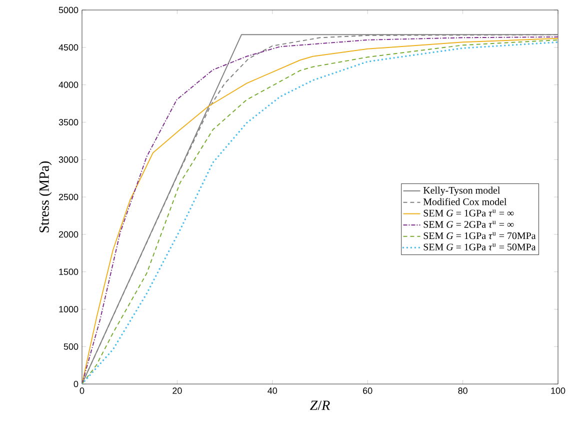  I want to click on legend-label: SEM G = 1GPa τ$^{u}$ = ∞, so click(469, 213).